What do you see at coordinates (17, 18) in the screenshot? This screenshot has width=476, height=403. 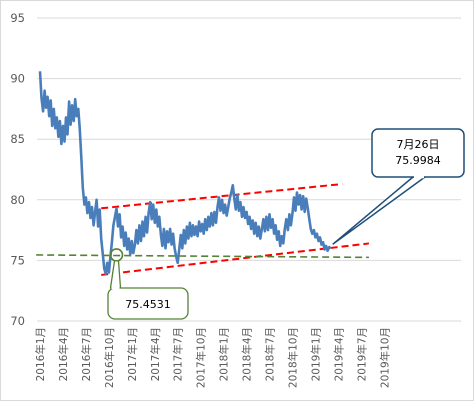 I see `y-tick-label: 95` at bounding box center [17, 18].